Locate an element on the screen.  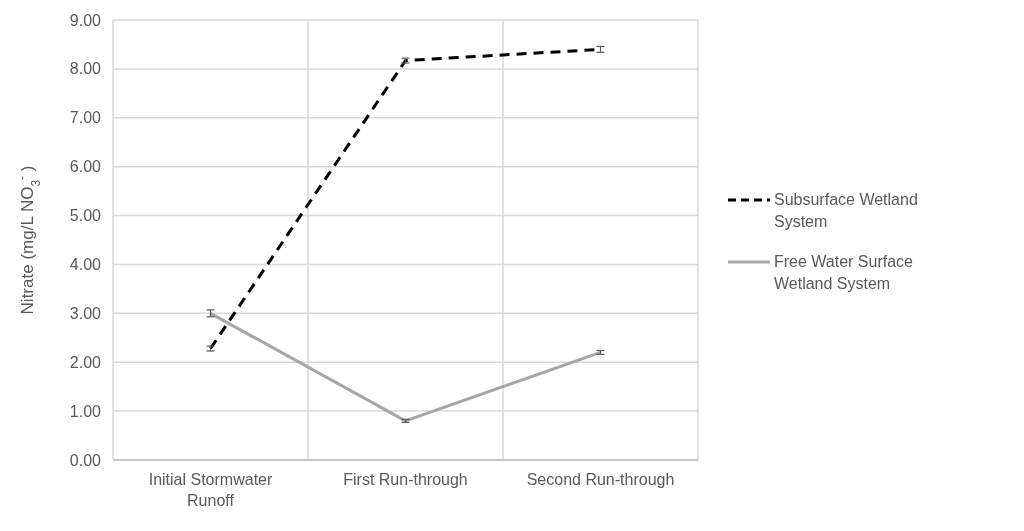
y-tick-label: 0.00 is located at coordinates (85, 460).